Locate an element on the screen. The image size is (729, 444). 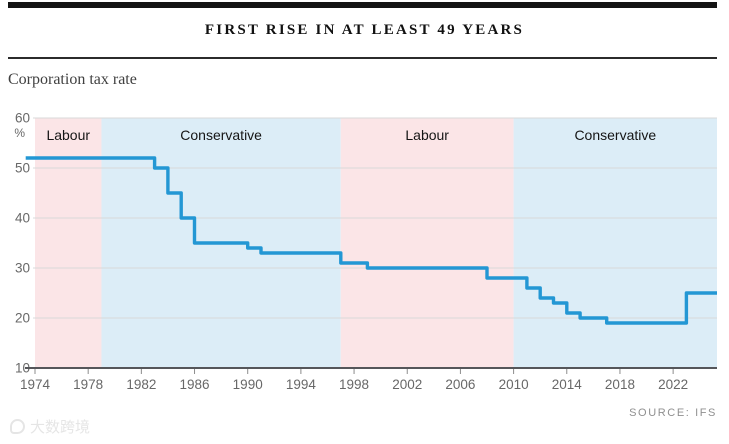
y-tick-label: 60 is located at coordinates (22, 118).